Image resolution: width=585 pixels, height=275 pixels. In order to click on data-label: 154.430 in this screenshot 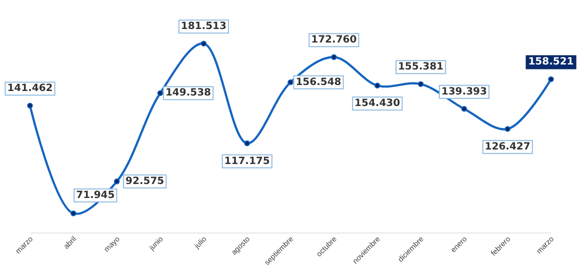, I will do `click(377, 104)`.